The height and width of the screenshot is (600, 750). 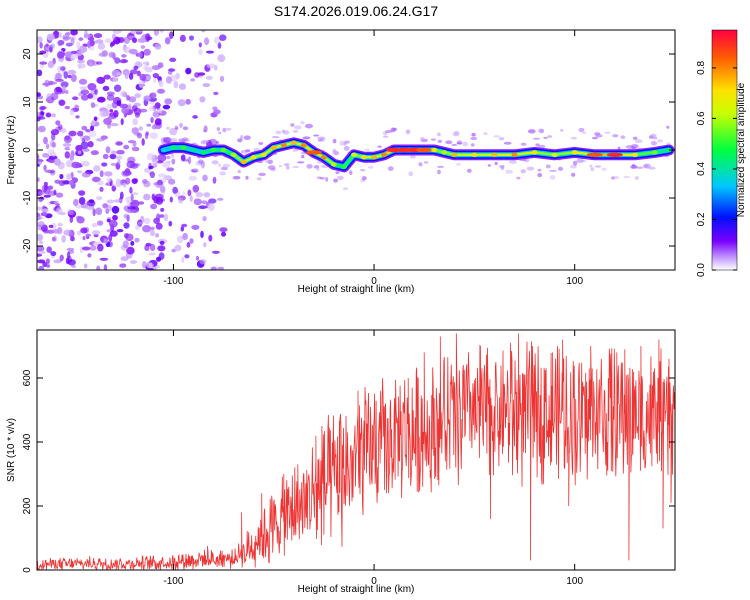 What do you see at coordinates (27, 245) in the screenshot?
I see `y-tick-label: -20` at bounding box center [27, 245].